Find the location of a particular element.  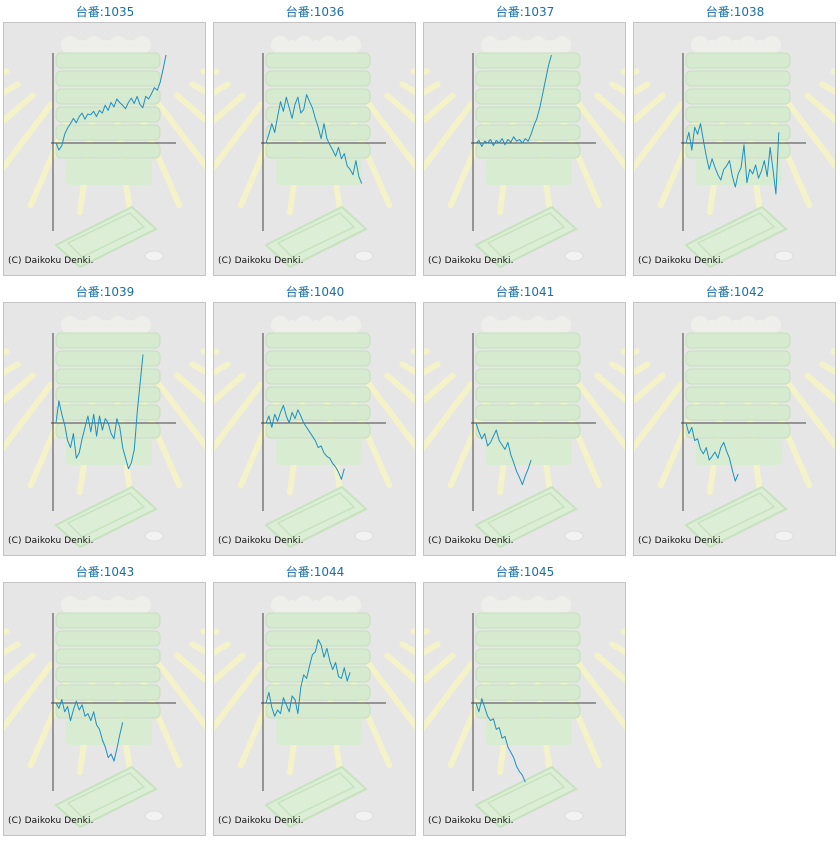

chart-title: 台番:1044 is located at coordinates (315, 572).